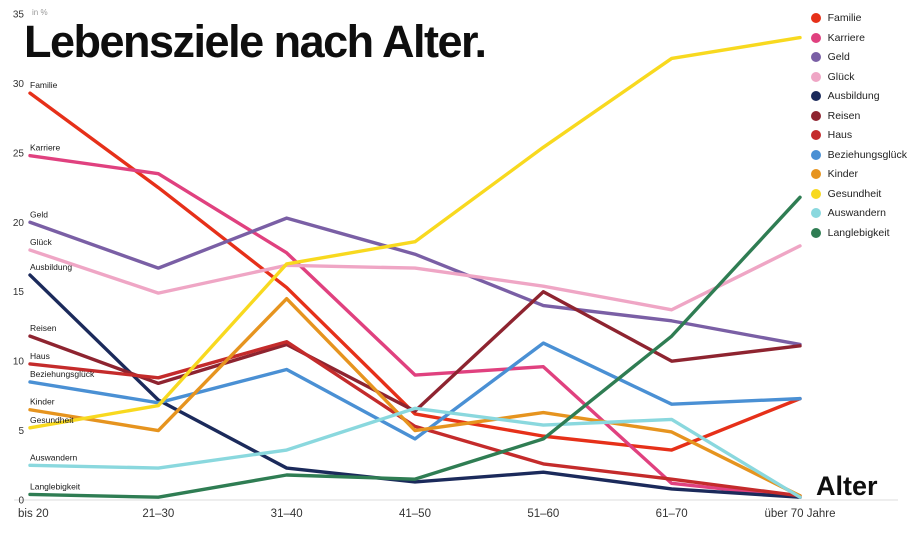 The image size is (915, 533). What do you see at coordinates (33, 514) in the screenshot?
I see `x-tick-label: bis 20` at bounding box center [33, 514].